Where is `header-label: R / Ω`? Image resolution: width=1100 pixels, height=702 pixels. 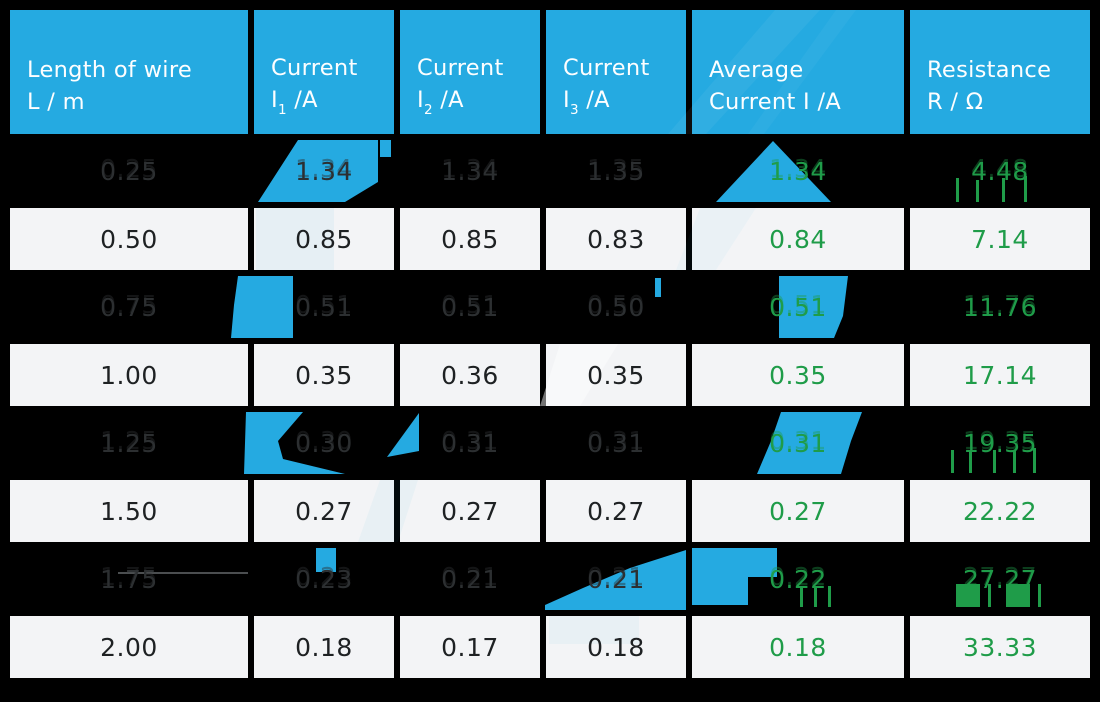 header-label: R / Ω is located at coordinates (955, 102).